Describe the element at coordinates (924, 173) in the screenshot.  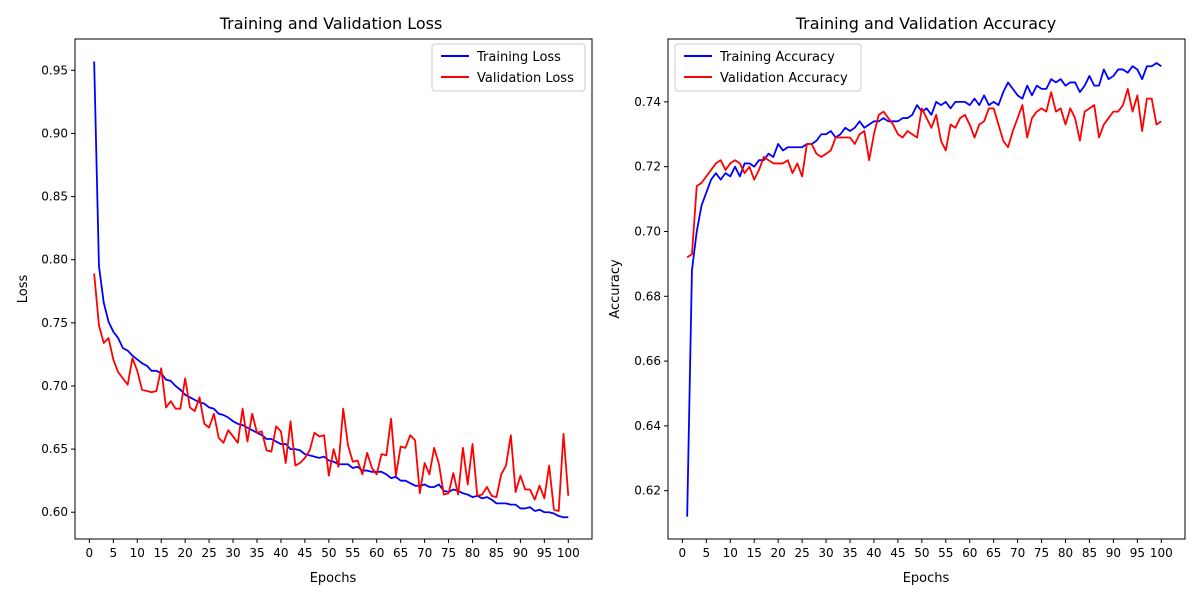
I see `series-line-validation-accuracy` at that location.